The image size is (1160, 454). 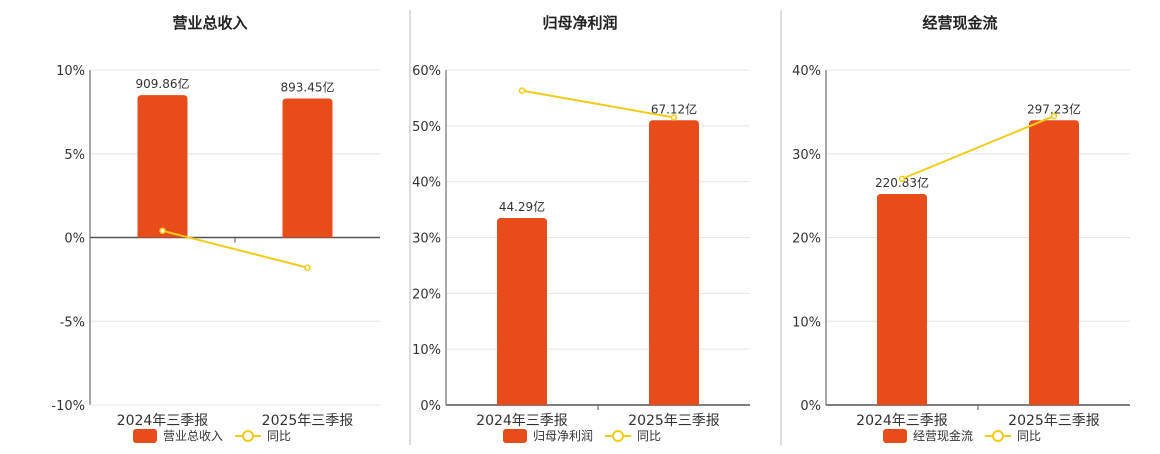 I want to click on y-tick-label: -10%, so click(x=68, y=406).